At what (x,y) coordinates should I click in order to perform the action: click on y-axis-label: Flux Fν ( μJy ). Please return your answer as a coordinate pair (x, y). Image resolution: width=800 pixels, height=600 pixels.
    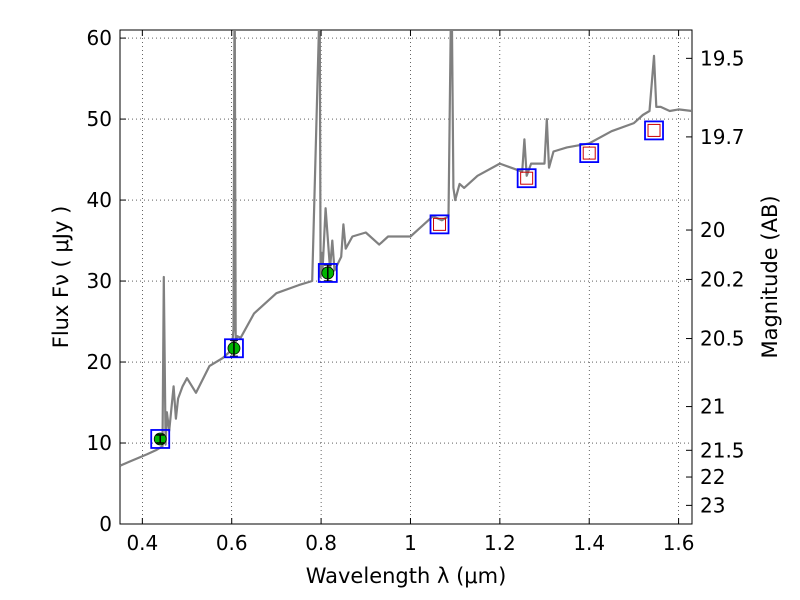
    Looking at the image, I should click on (61, 277).